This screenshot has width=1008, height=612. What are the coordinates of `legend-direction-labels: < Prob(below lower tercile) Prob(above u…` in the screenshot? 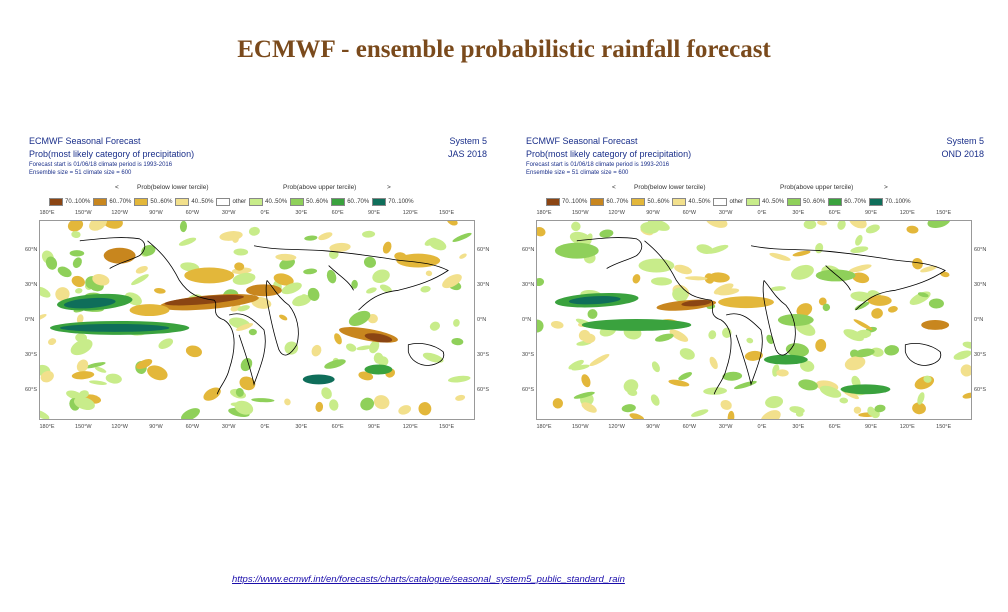 It's located at (752, 188).